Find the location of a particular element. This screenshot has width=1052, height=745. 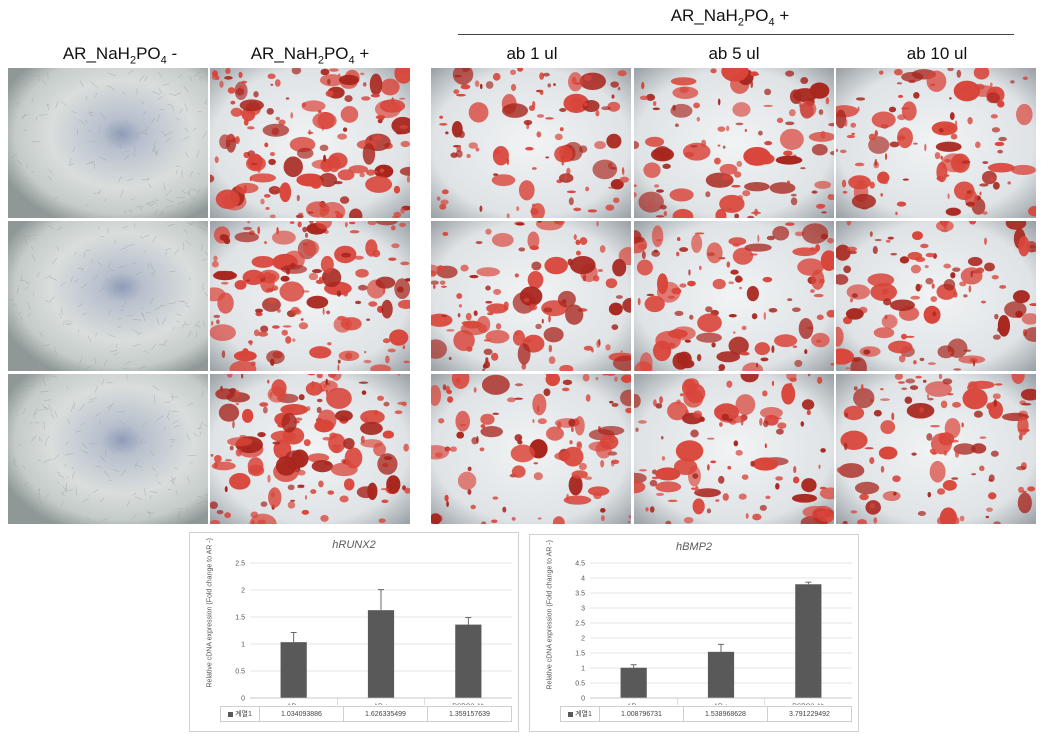

chart-hbmp2-plot: 4.5 4 3.5 3 2.5 2 1.5 1 0.5 0 AR - AR + RSPO3-Ab is located at coordinates (713, 633).